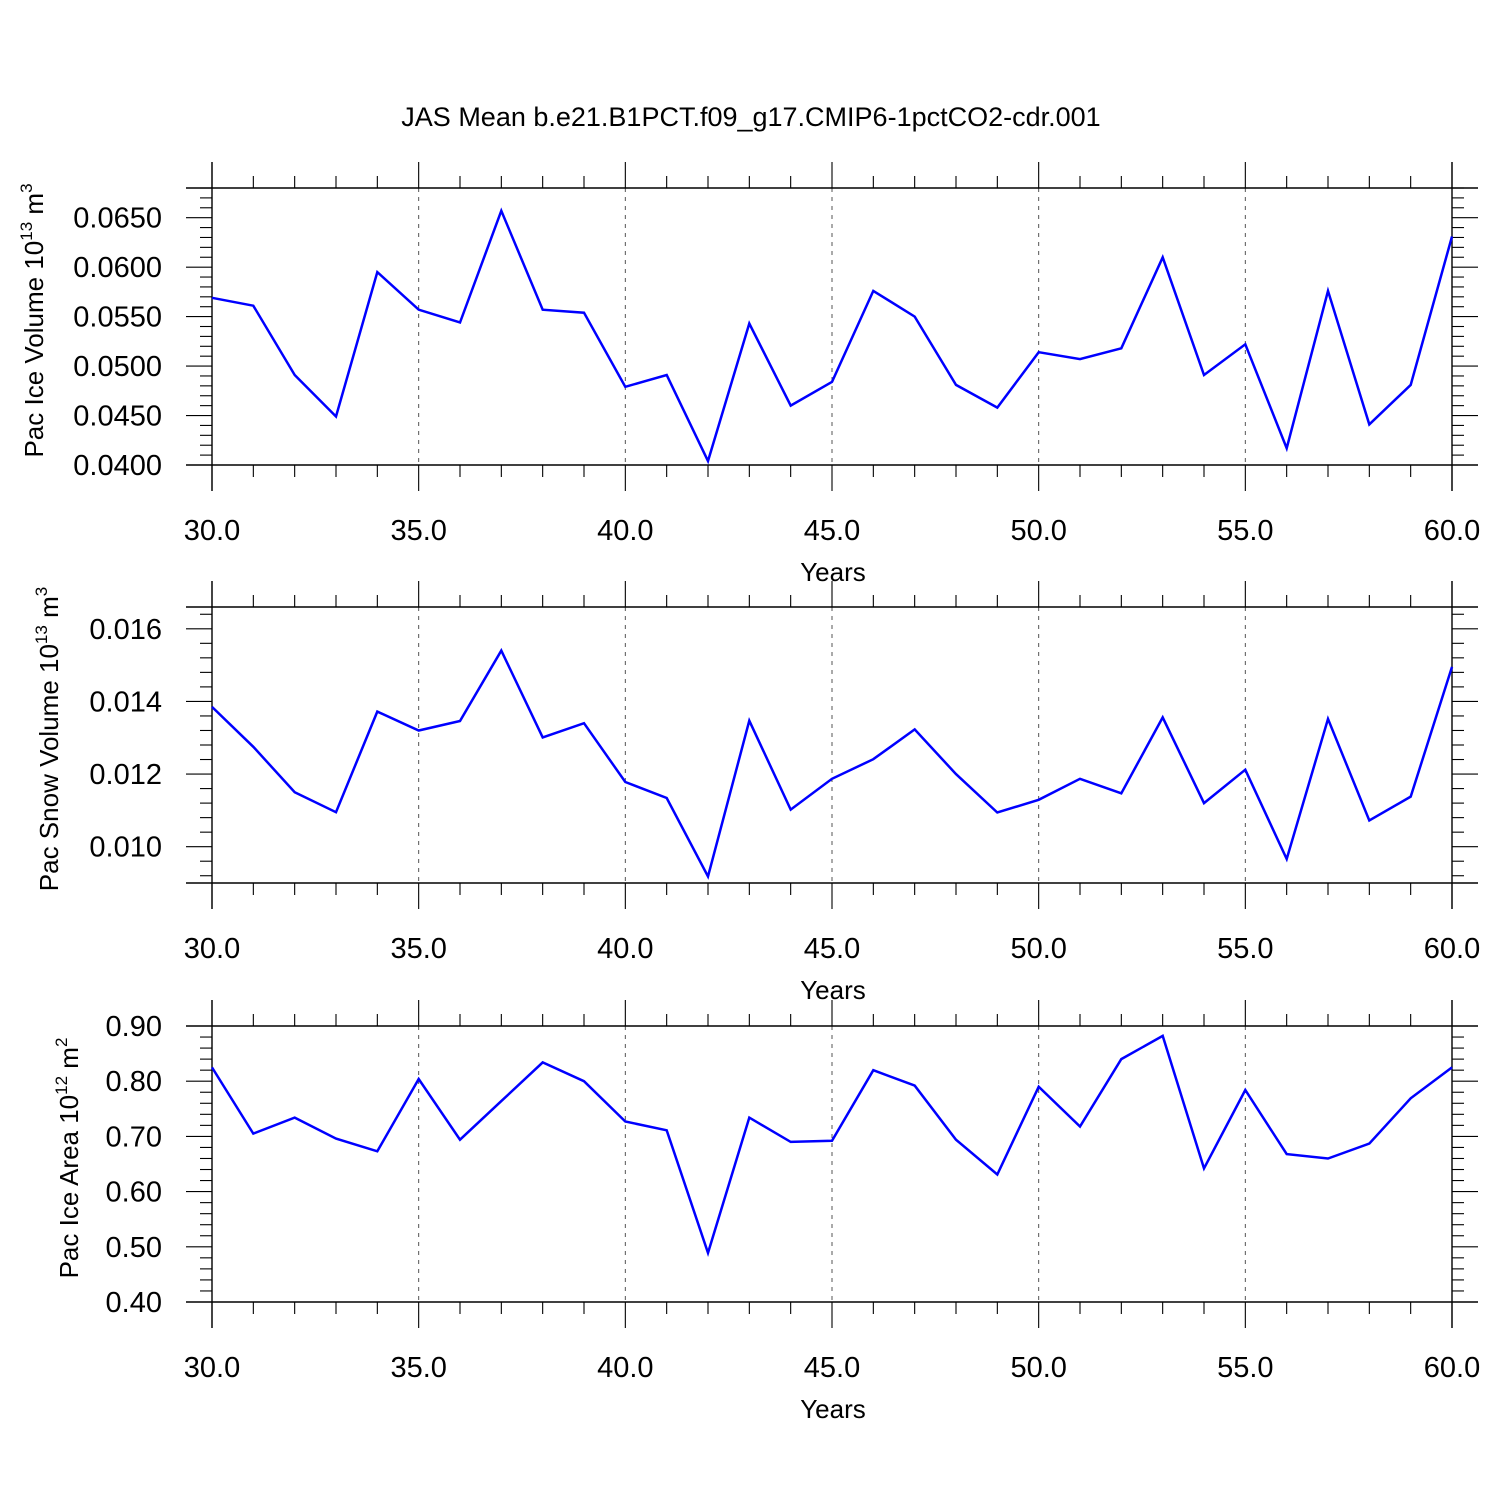 The height and width of the screenshot is (1500, 1500). Describe the element at coordinates (212, 949) in the screenshot. I see `snow-volume-x-tick-label: 30.0` at that location.